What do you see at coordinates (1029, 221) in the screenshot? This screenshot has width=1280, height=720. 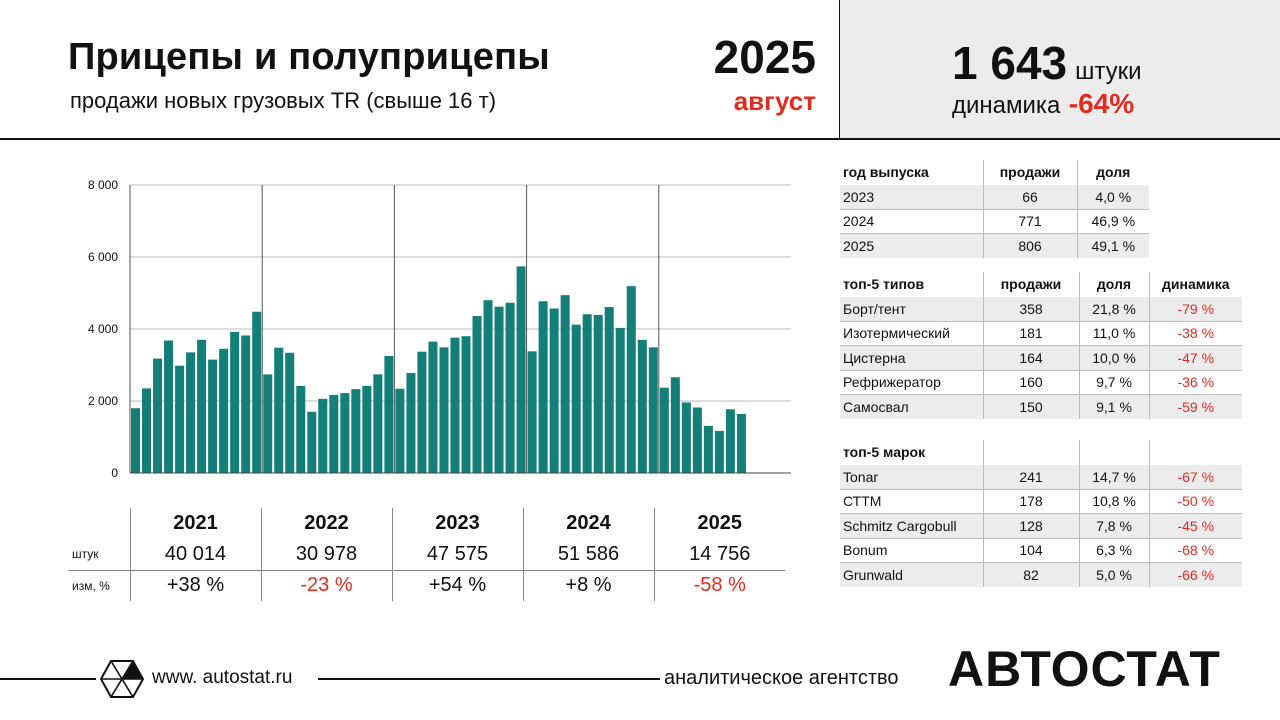 I see `by-year-cell: 771` at bounding box center [1029, 221].